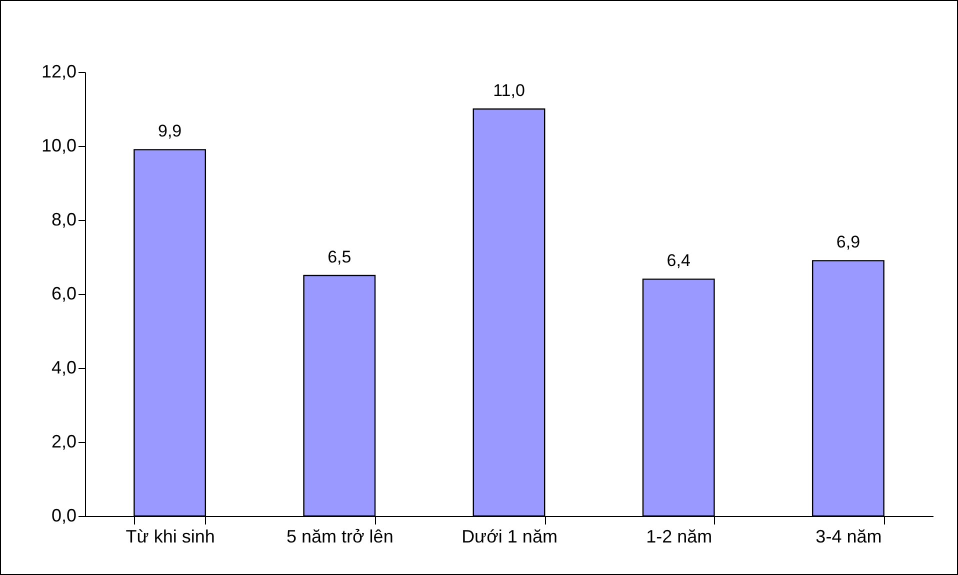 The height and width of the screenshot is (575, 958). Describe the element at coordinates (63, 220) in the screenshot. I see `y-tick-label: 8,0` at that location.